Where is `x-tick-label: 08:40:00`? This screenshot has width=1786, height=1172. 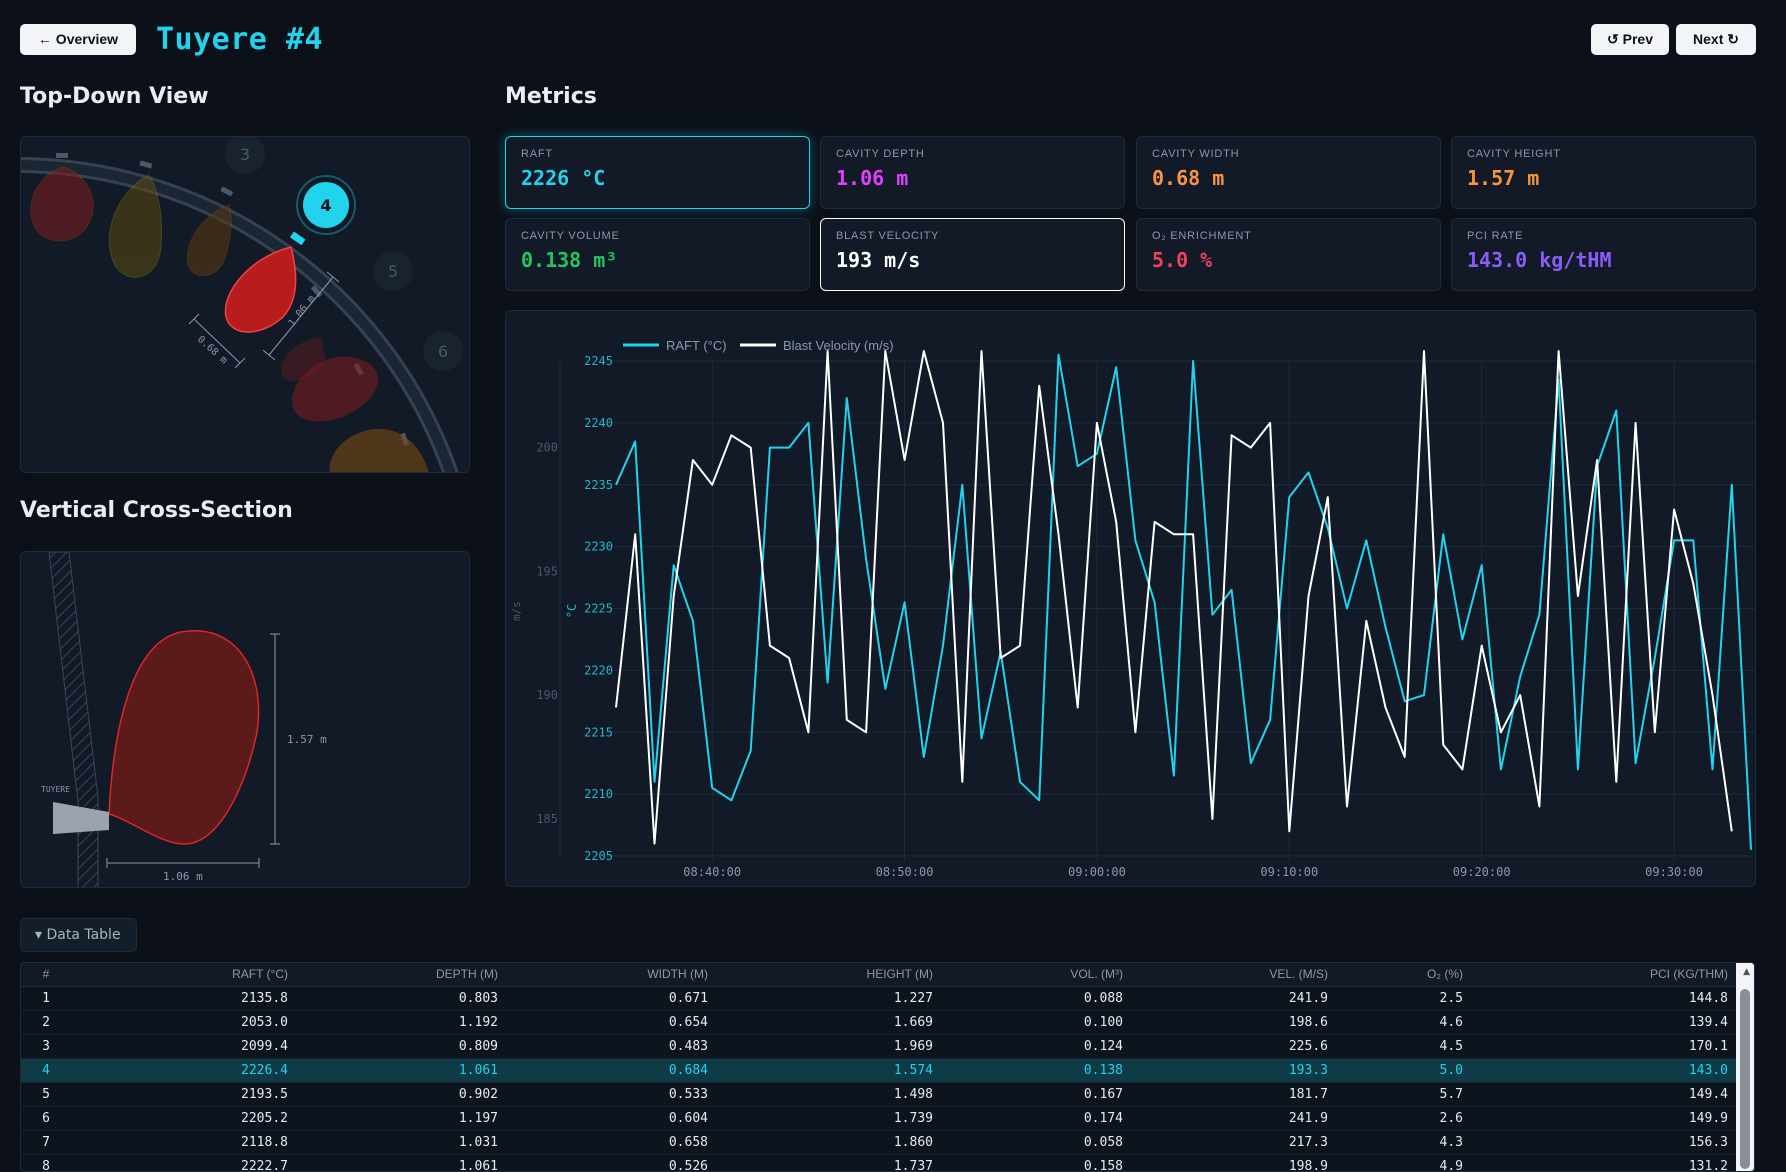
x-tick-label: 08:40:00 is located at coordinates (712, 872).